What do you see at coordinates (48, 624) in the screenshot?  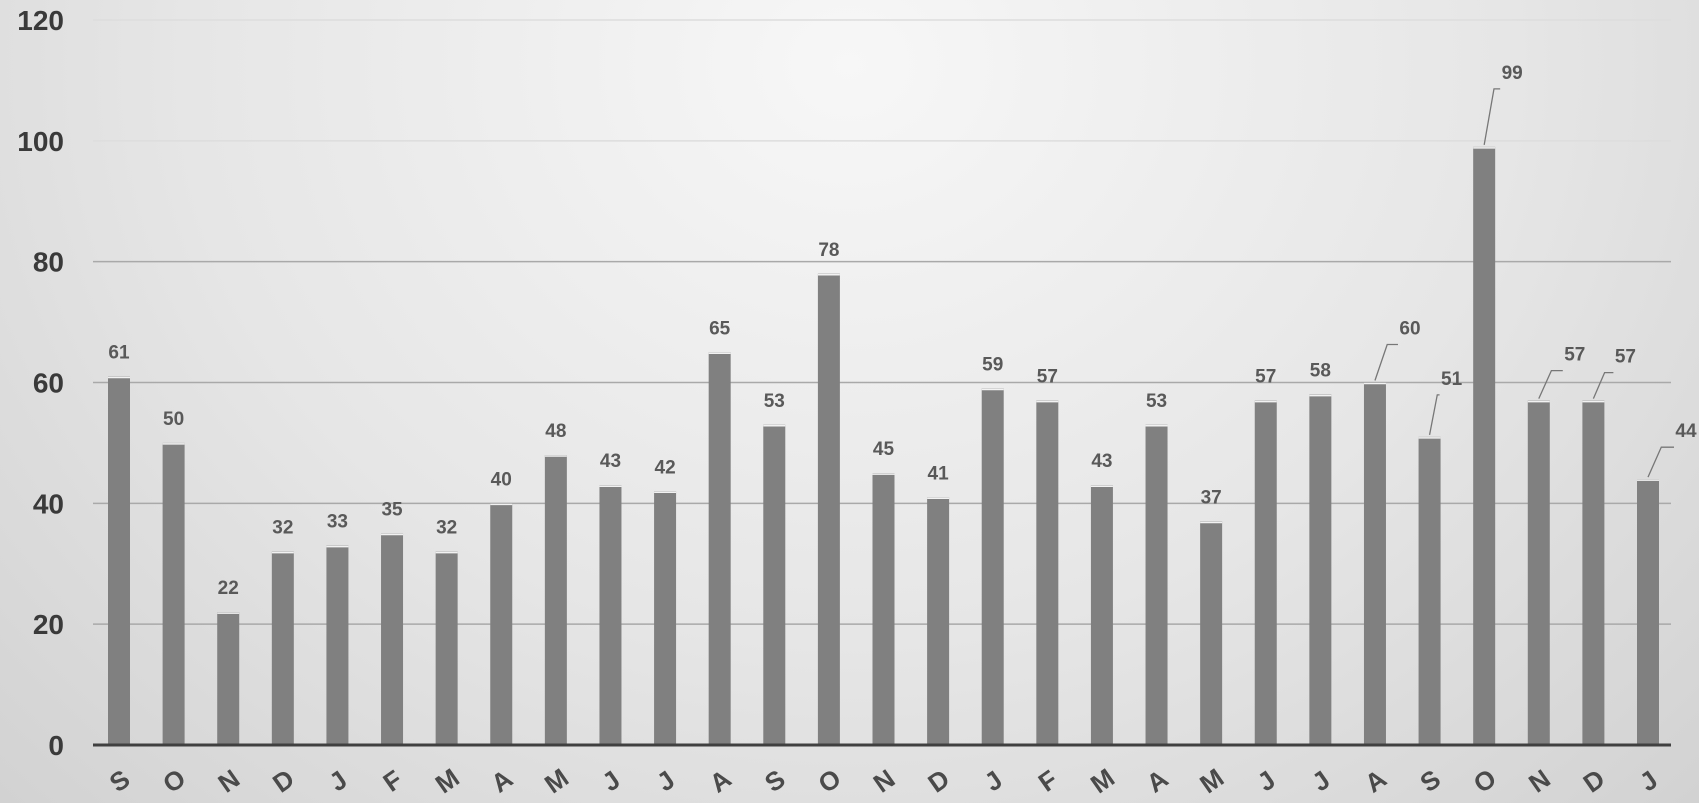 I see `y-tick-label: 20` at bounding box center [48, 624].